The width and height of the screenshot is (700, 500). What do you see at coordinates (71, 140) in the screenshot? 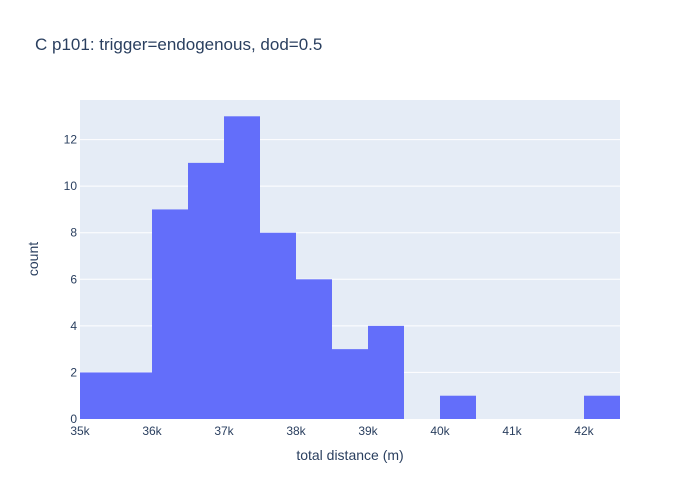
I see `y-tick-label: 12` at bounding box center [71, 140].